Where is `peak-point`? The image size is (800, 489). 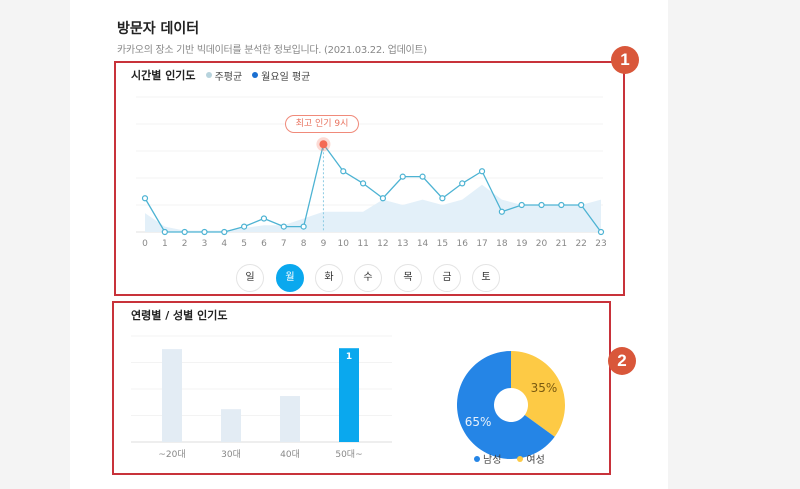
peak-point is located at coordinates (323, 144).